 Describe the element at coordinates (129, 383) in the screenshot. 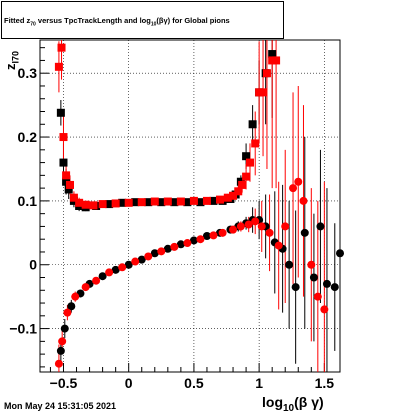

I see `x-tick-label: 0` at that location.